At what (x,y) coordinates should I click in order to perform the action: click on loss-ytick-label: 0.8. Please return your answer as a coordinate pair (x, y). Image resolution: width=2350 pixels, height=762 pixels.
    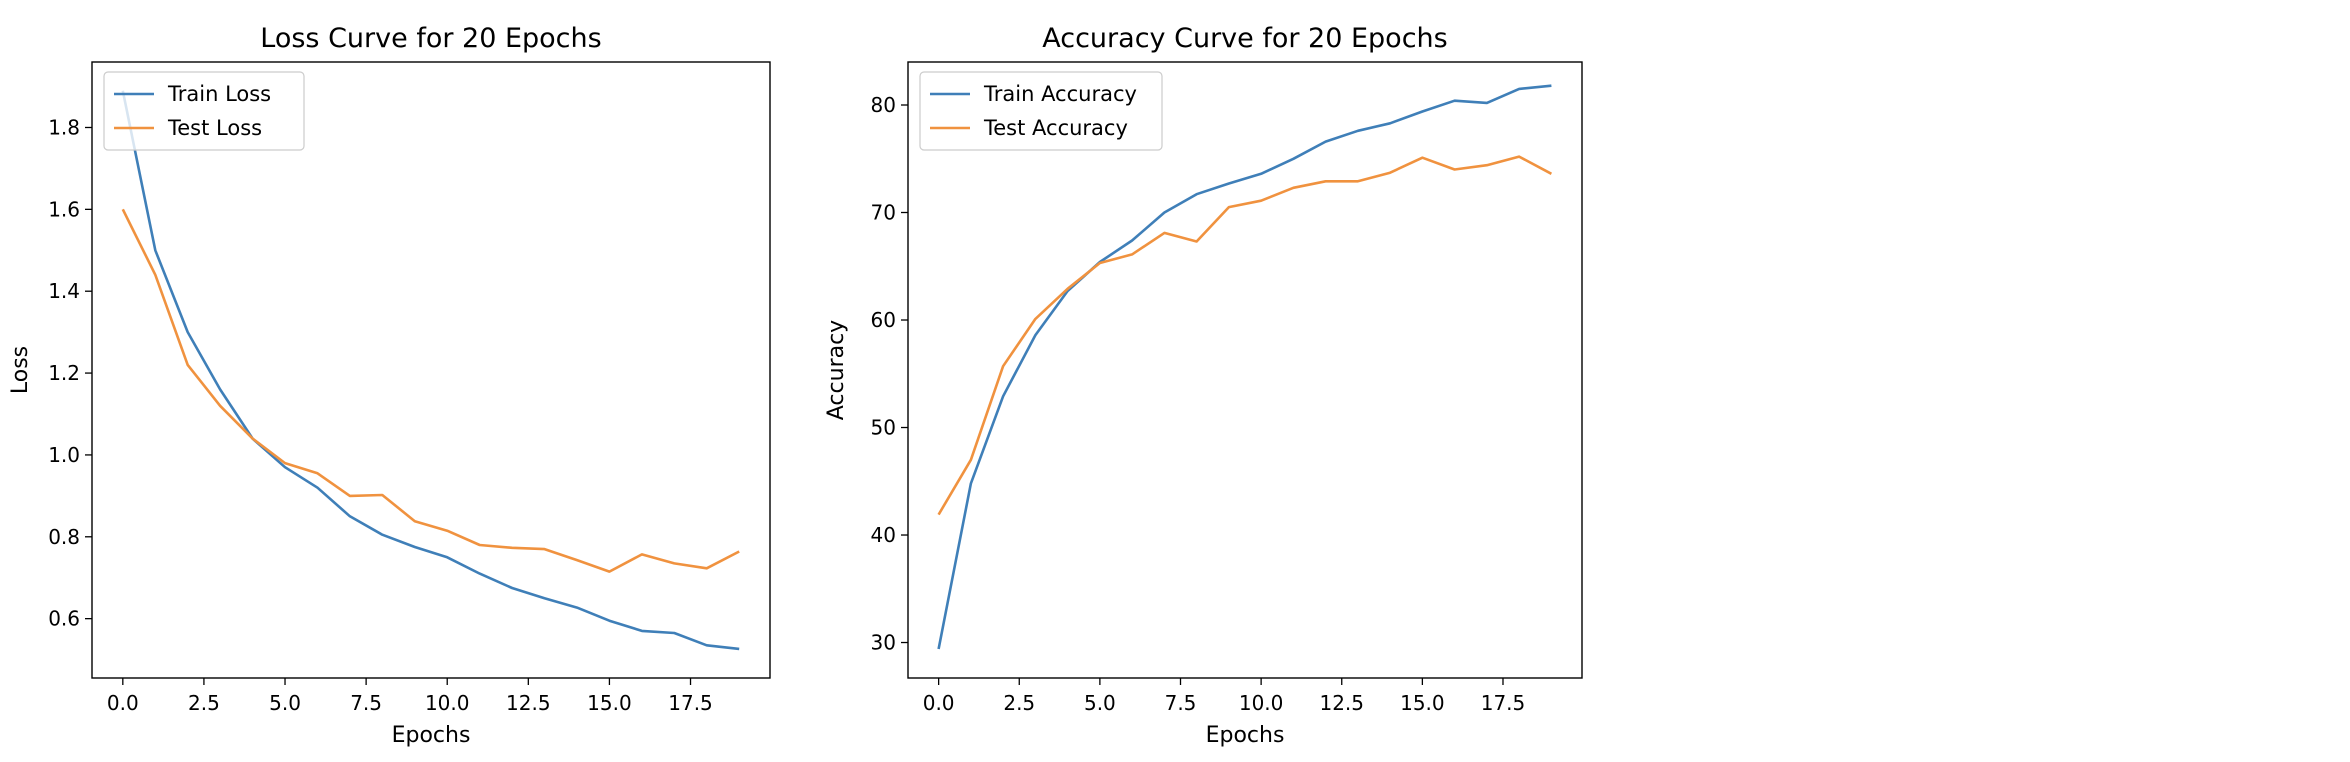
    Looking at the image, I should click on (64, 537).